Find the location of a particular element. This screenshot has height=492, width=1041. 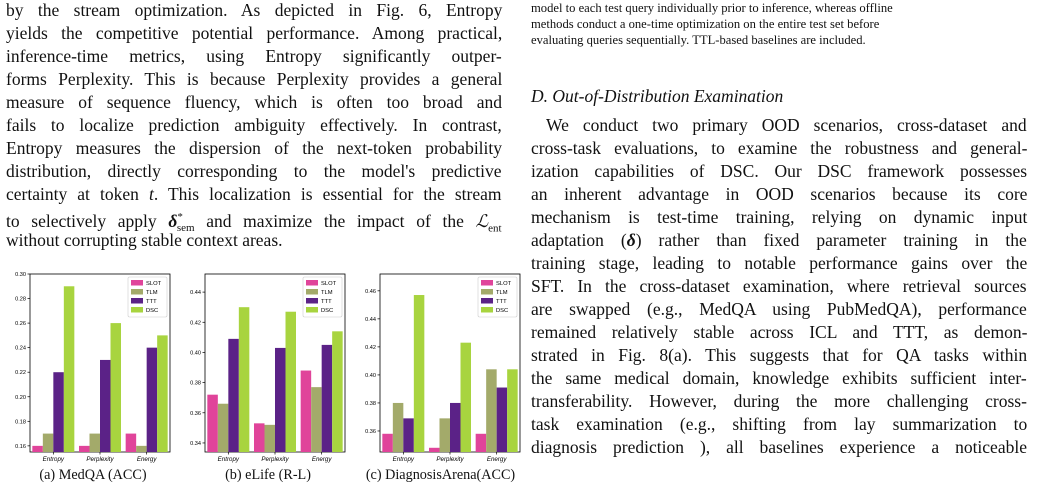

y-tick-label: 0.18 is located at coordinates (20, 422).